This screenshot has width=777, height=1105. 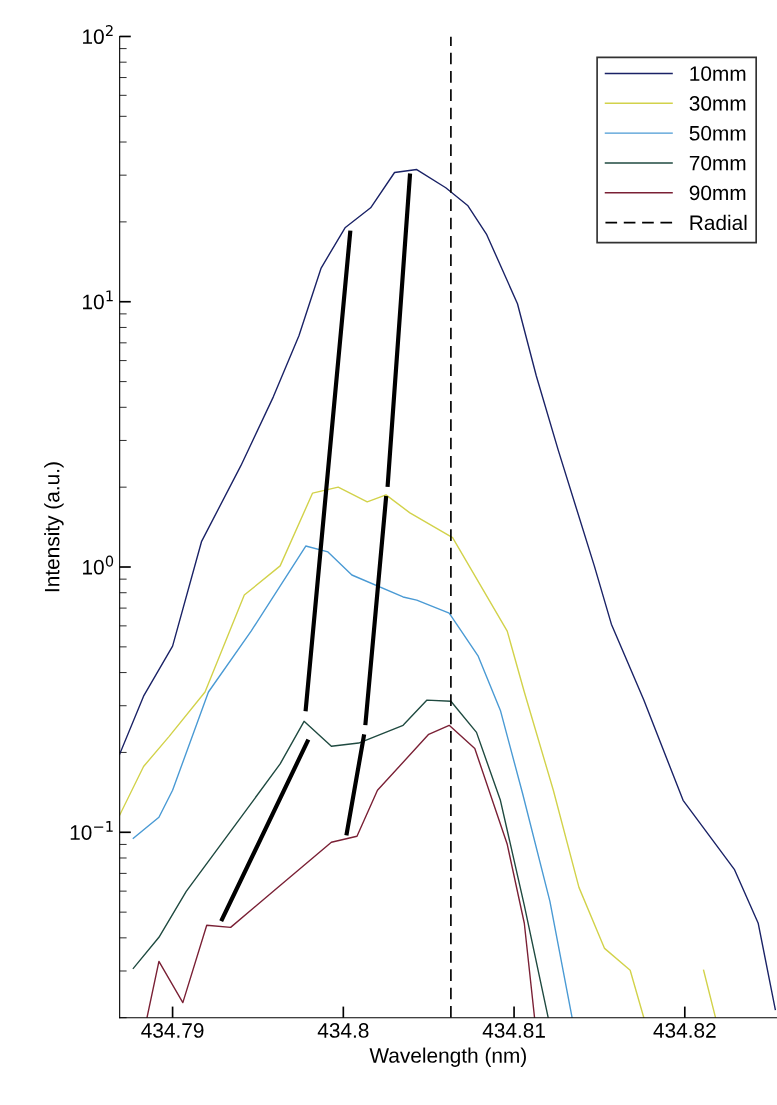 What do you see at coordinates (98, 565) in the screenshot?
I see `y-tick-label: 10$^{0}$` at bounding box center [98, 565].